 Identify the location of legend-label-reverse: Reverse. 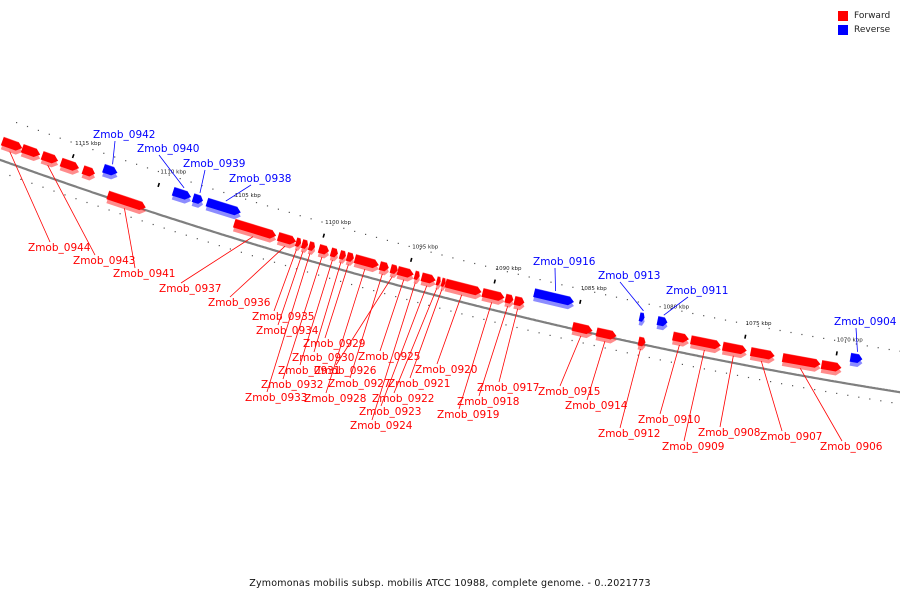
(872, 30).